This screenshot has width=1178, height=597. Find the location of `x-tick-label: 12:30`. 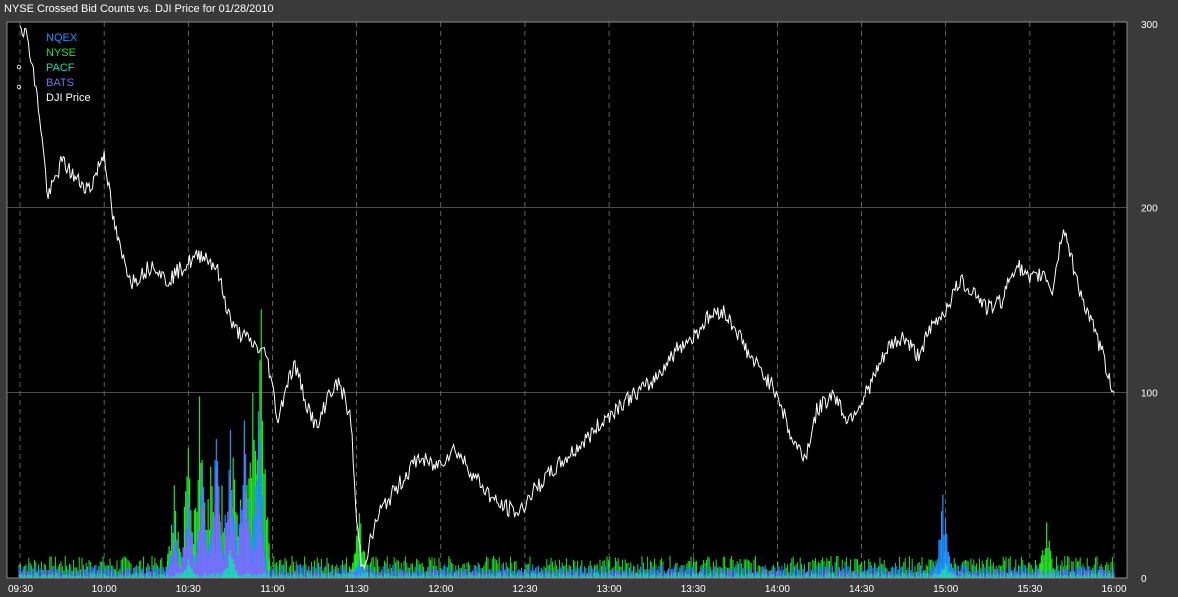

x-tick-label: 12:30 is located at coordinates (524, 589).